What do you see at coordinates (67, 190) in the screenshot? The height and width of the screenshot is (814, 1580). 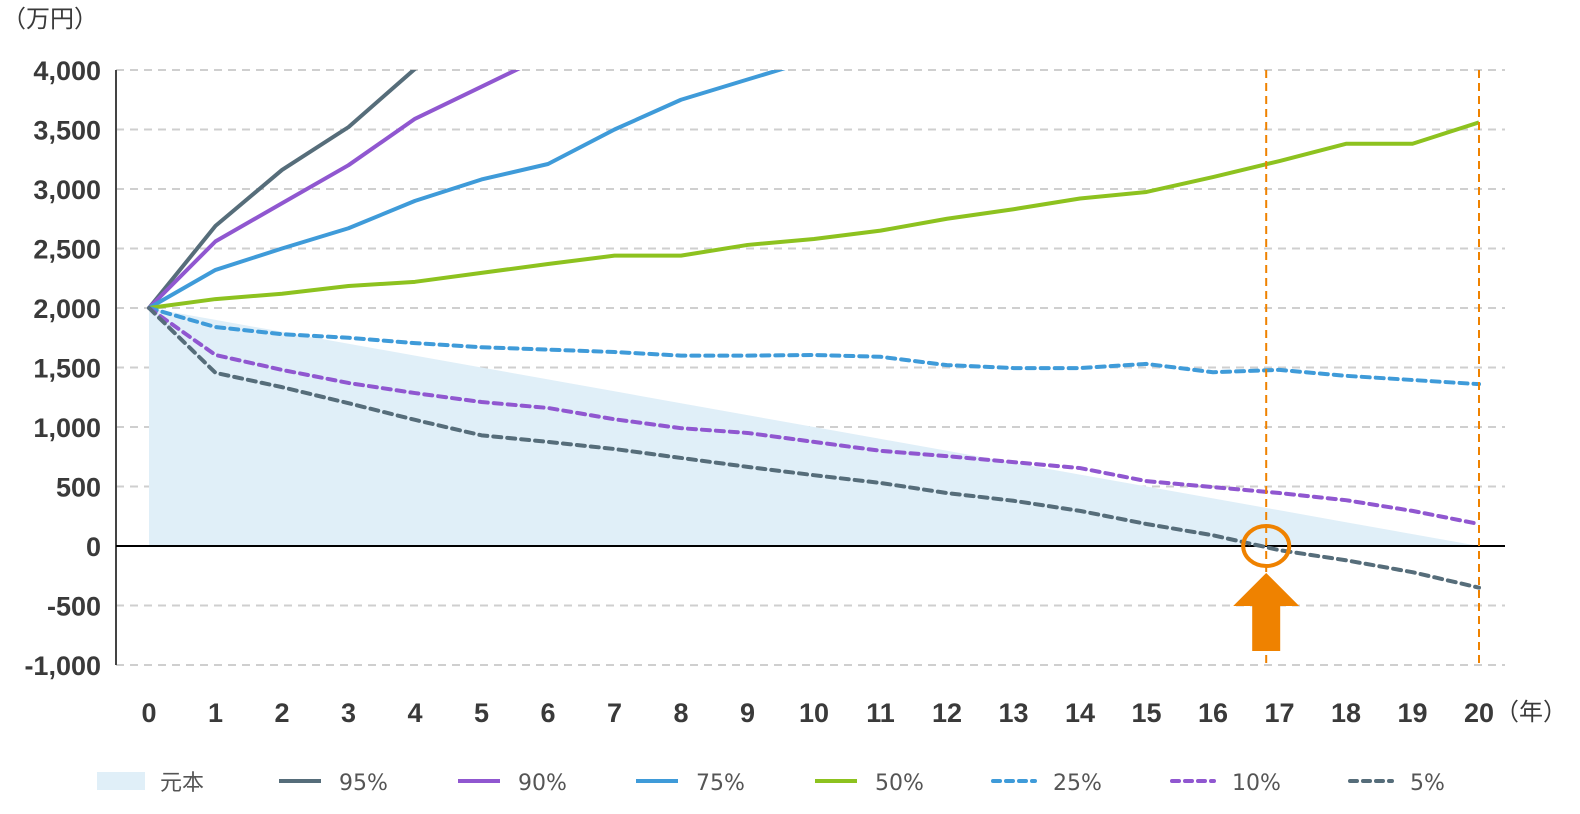 I see `y-tick-label: 3,000` at bounding box center [67, 190].